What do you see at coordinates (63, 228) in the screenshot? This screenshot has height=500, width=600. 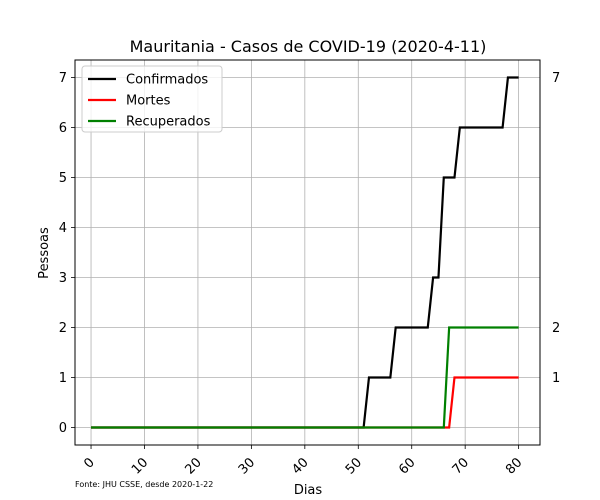 I see `y-tick-label: 4` at bounding box center [63, 228].